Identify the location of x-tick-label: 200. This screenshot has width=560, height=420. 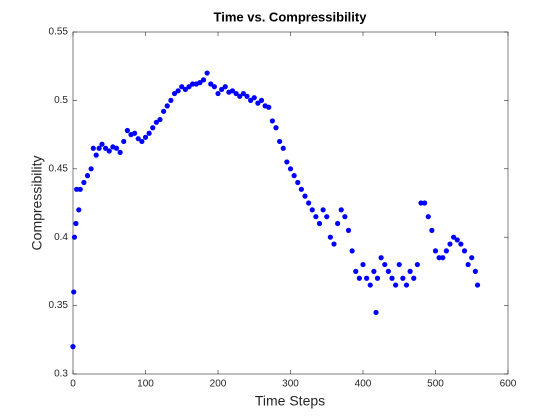
(218, 384).